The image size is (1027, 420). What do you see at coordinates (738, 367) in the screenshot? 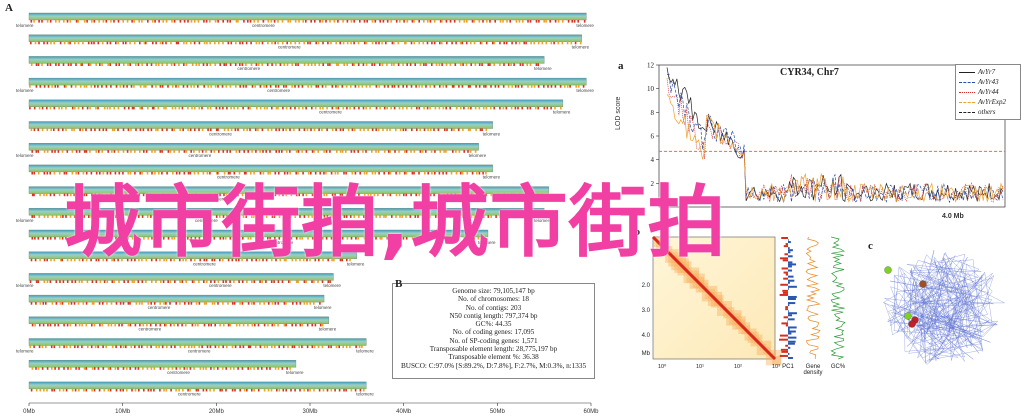
I see `hic-x-tick: 10²` at bounding box center [738, 367].